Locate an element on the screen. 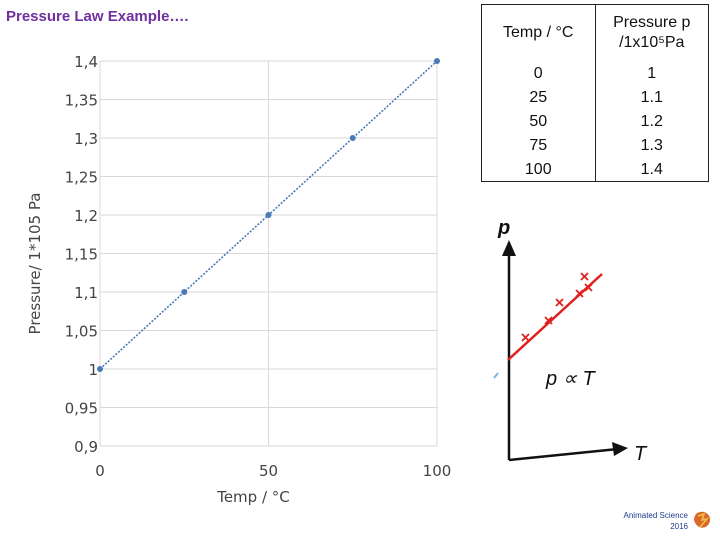  y-tick-label: 1,3 is located at coordinates (86, 139).